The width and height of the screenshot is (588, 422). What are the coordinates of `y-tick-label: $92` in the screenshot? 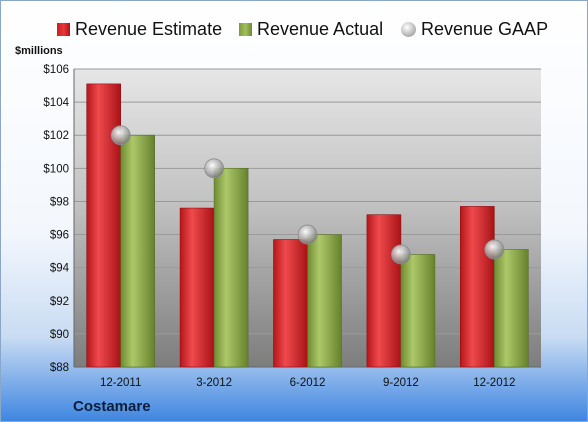 It's located at (59, 302).